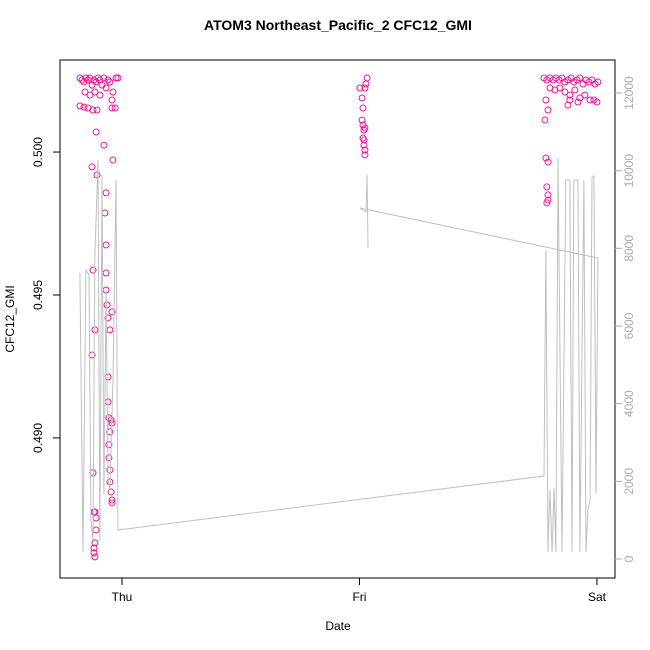  Describe the element at coordinates (629, 171) in the screenshot. I see `y2-tick-label: 10000` at that location.